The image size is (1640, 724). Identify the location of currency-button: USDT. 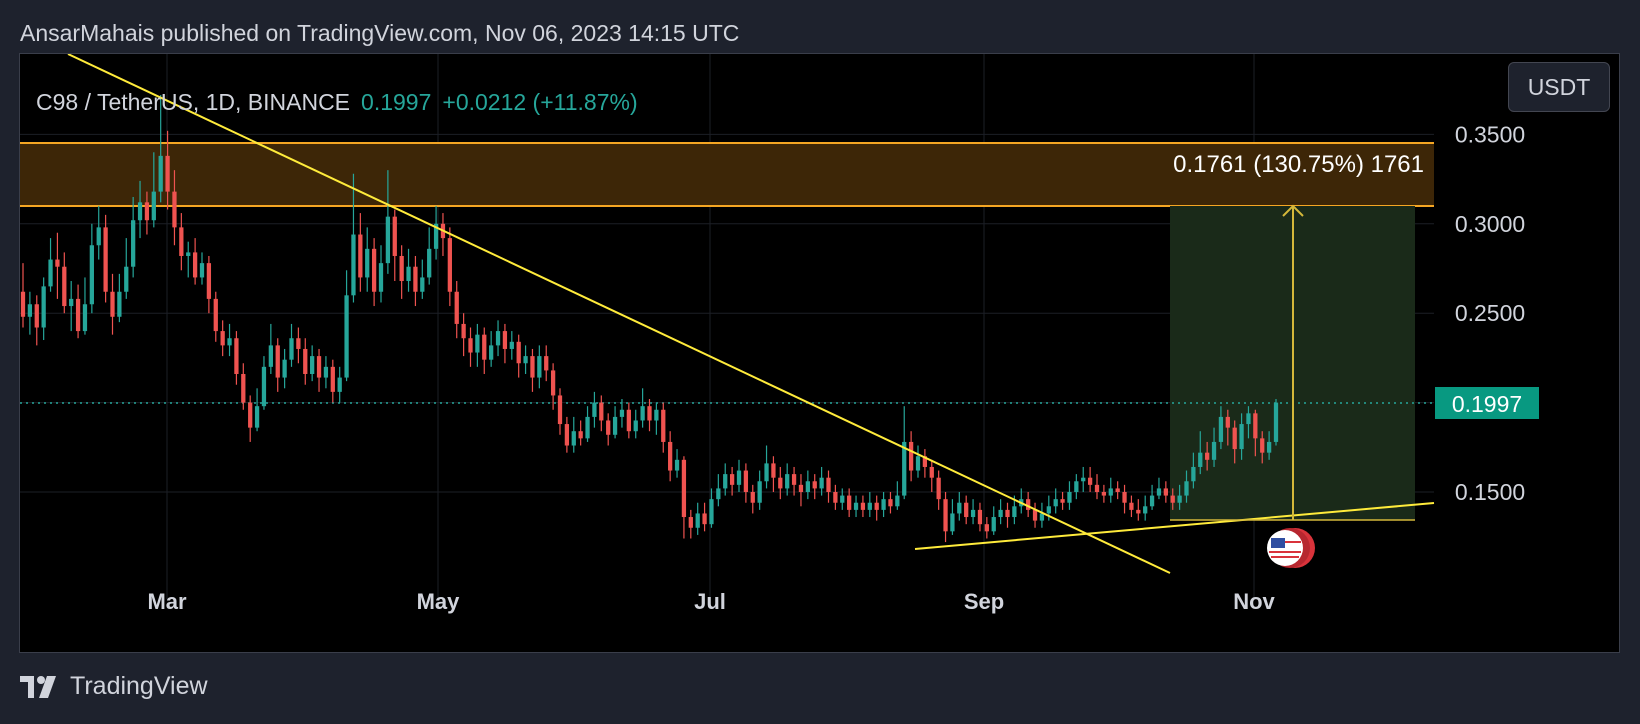
(1559, 87).